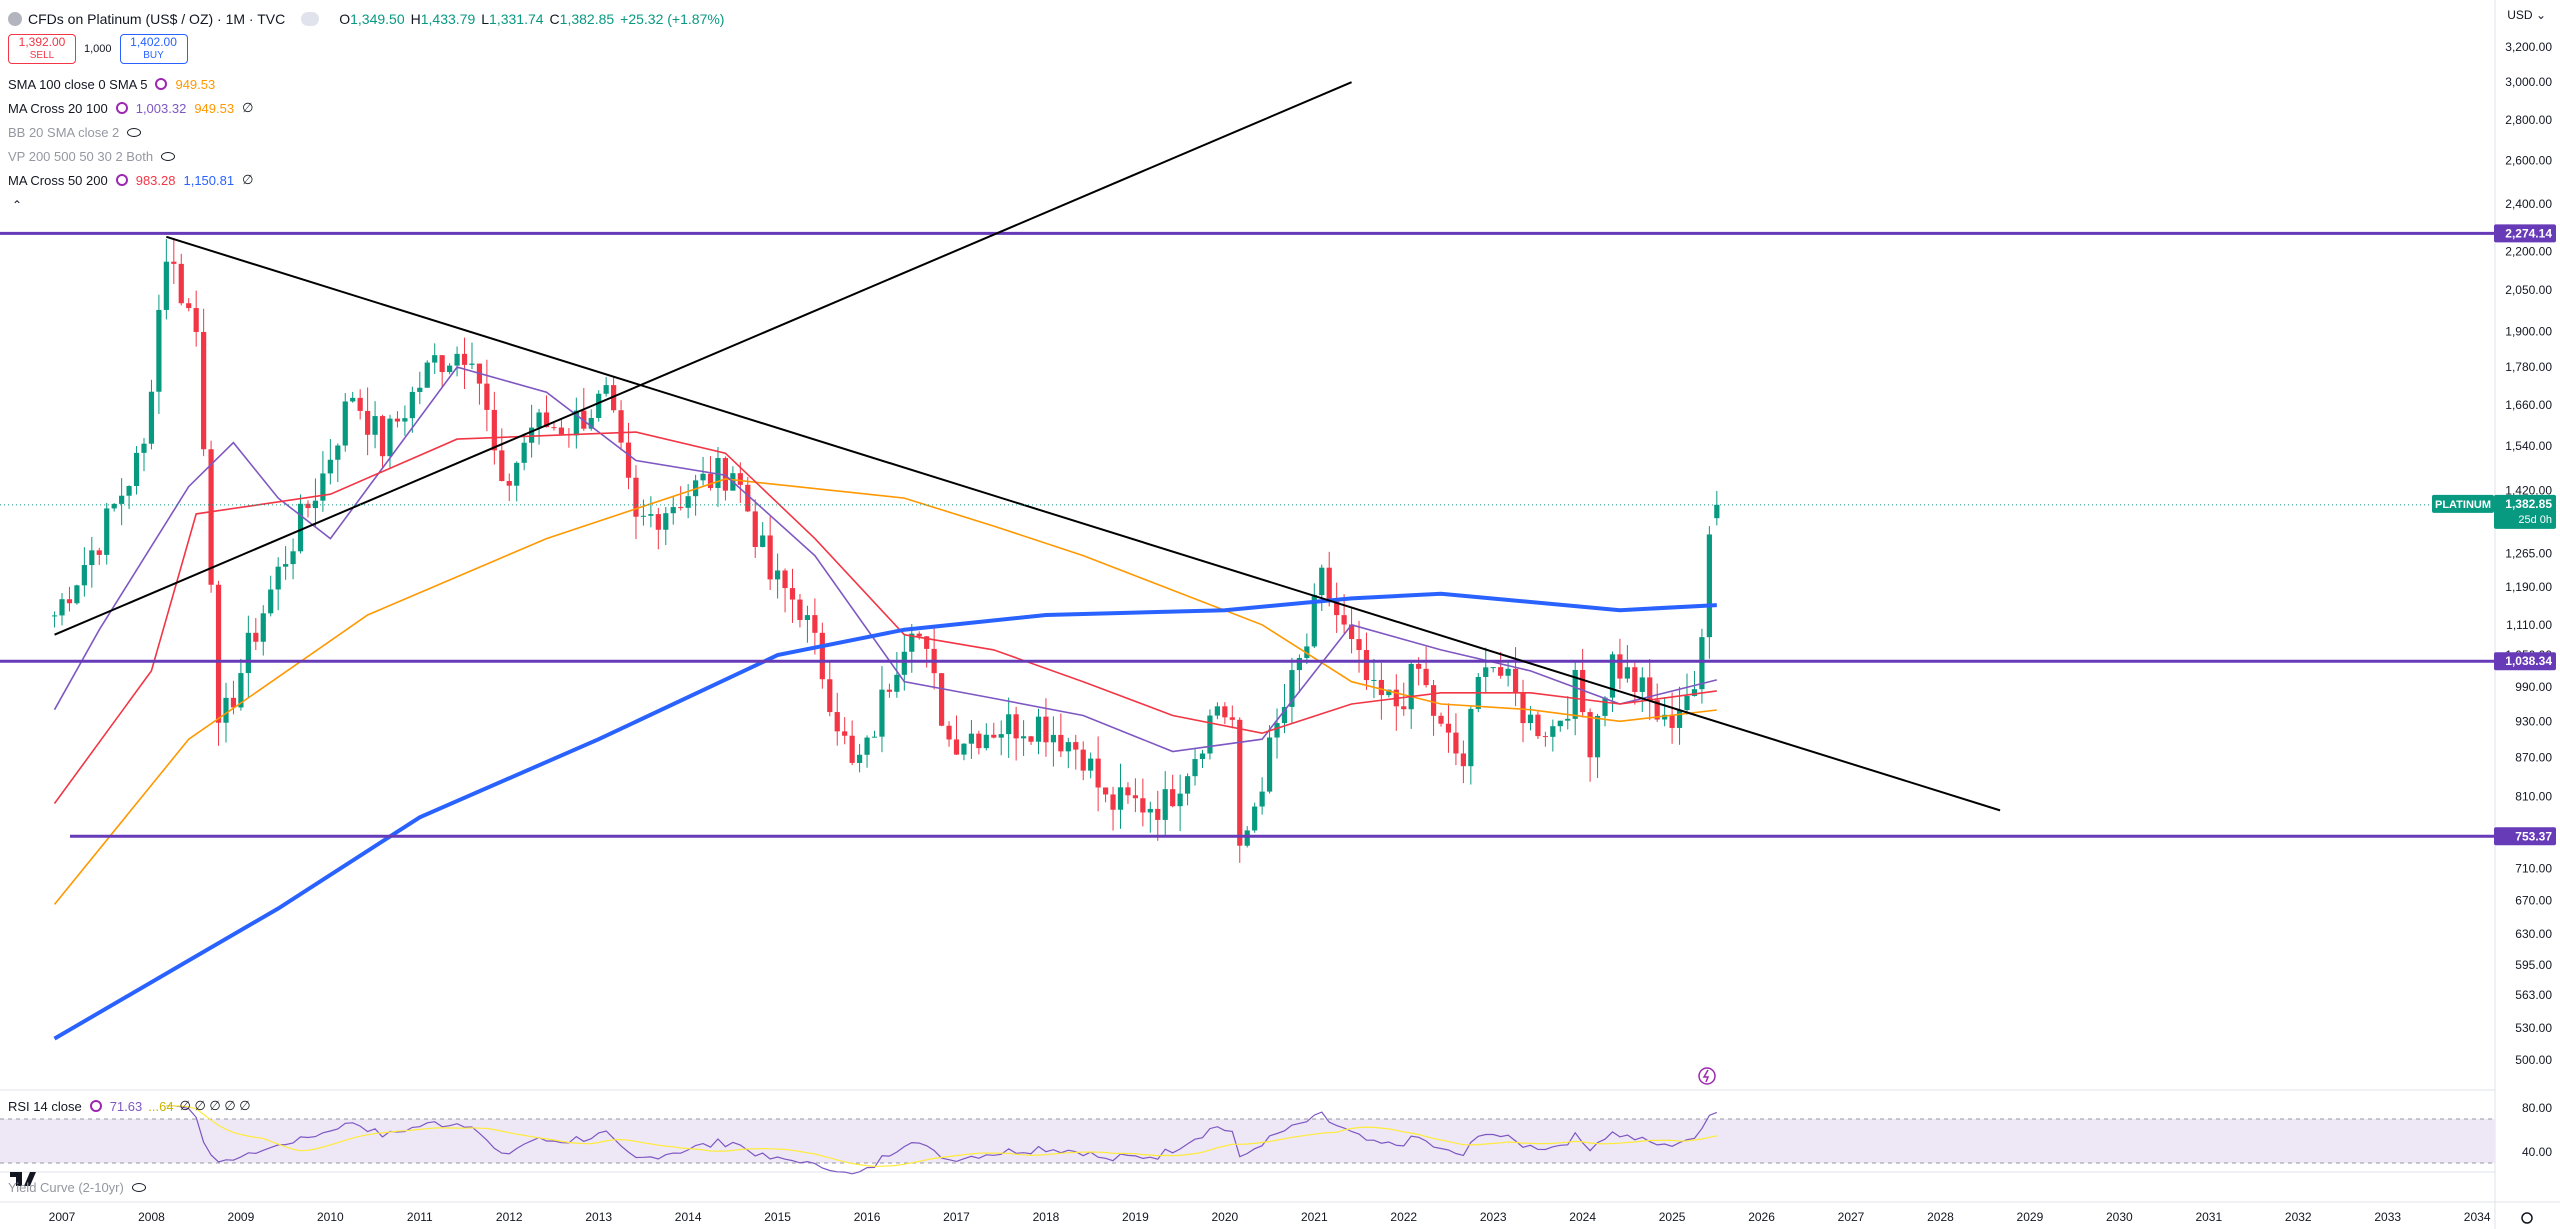 This screenshot has height=1229, width=2560. I want to click on indicator-name: VP 200 500 50 30 2 Both, so click(81, 156).